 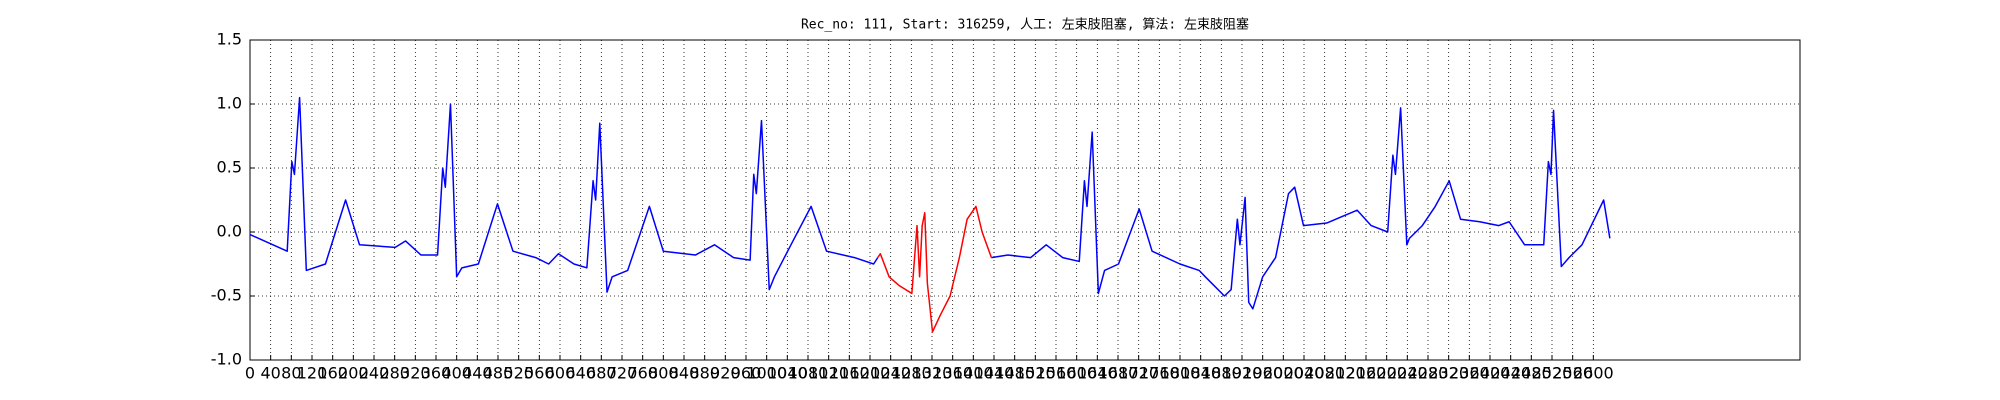 I want to click on x-tick-label: 240, so click(x=374, y=373).